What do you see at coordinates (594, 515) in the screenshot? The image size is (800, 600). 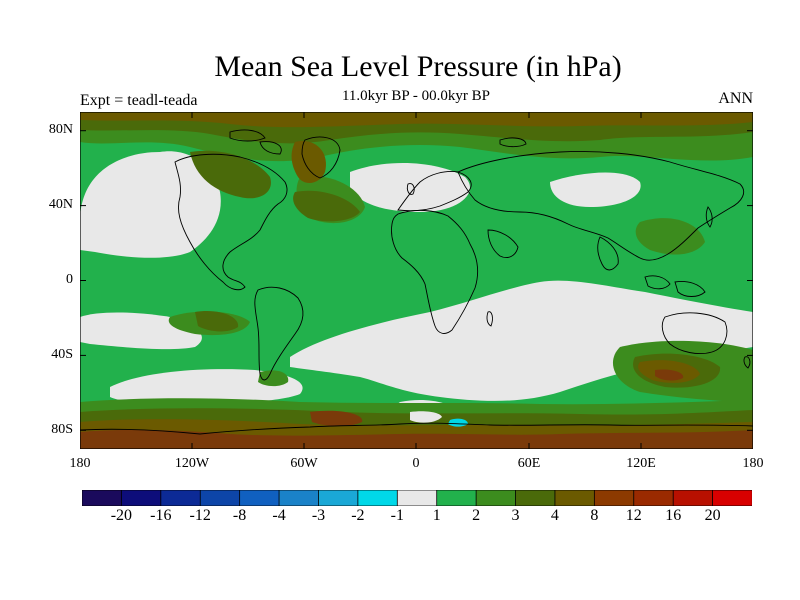 I see `colorbar-label: 8` at bounding box center [594, 515].